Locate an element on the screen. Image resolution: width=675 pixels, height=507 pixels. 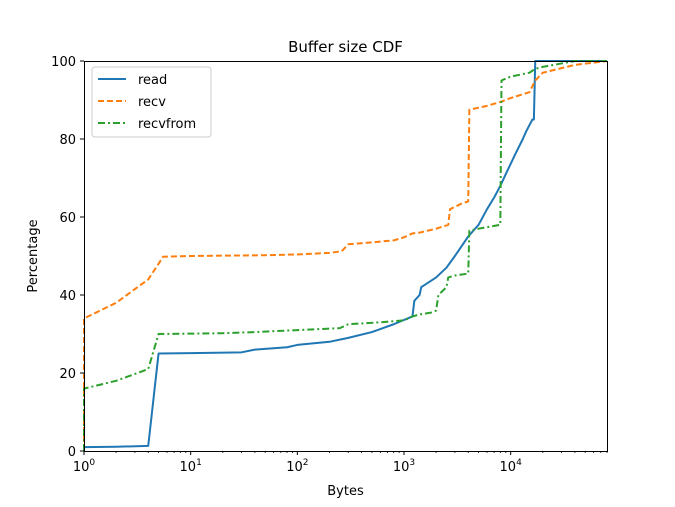
y-tick-label: 60 is located at coordinates (67, 218).